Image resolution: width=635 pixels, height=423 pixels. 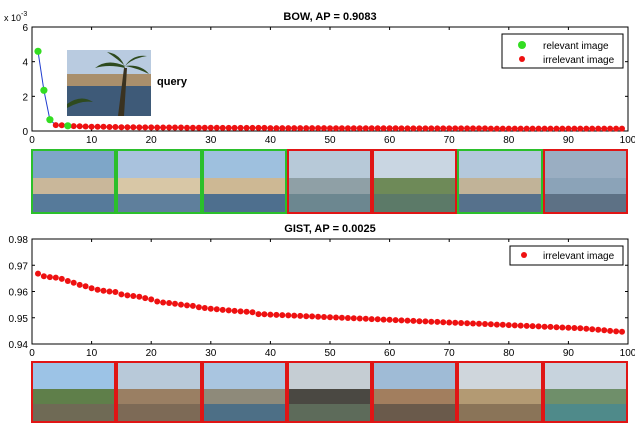 I want to click on gist-x-tick-label: 100, so click(x=627, y=353).